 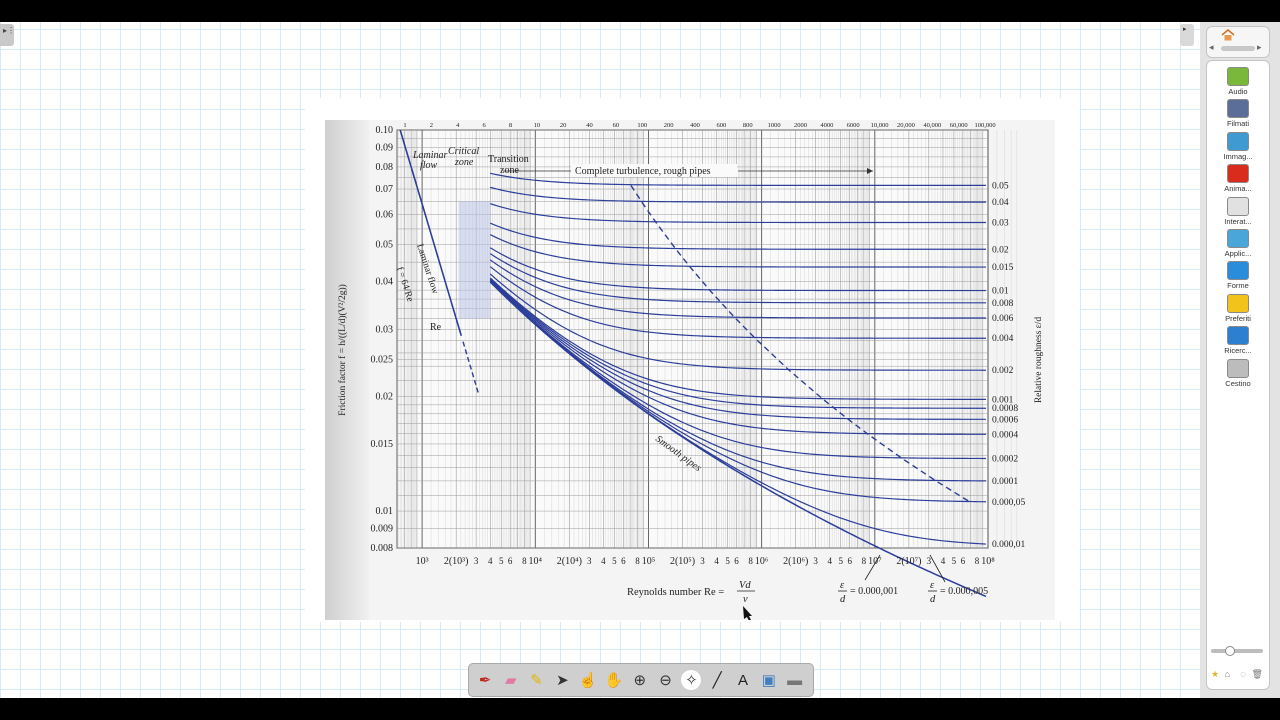 I want to click on gallery-item: Cestino, so click(x=1238, y=373).